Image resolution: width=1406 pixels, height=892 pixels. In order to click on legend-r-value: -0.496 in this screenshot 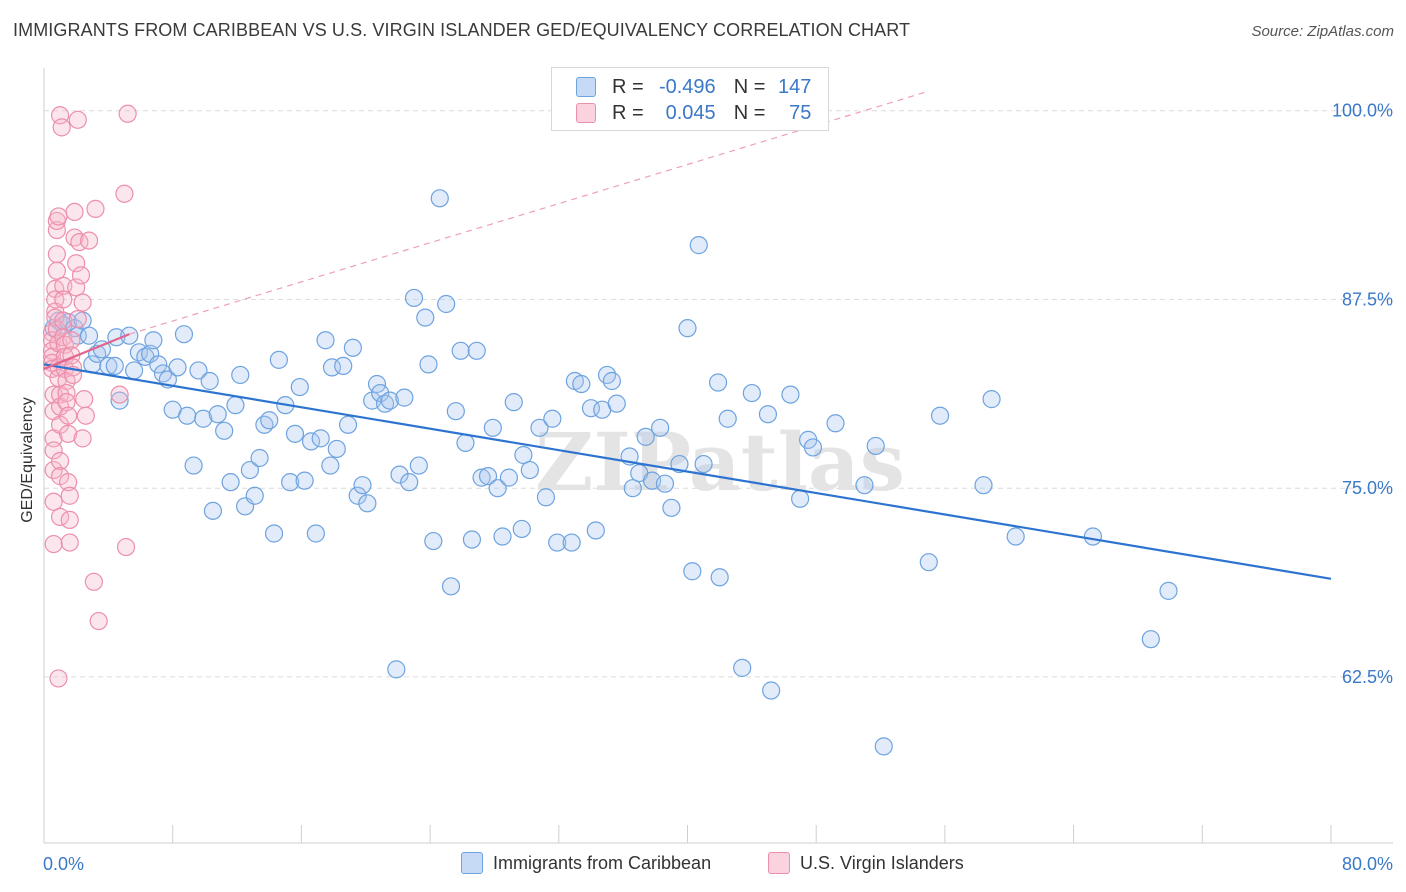, I will do `click(687, 86)`.